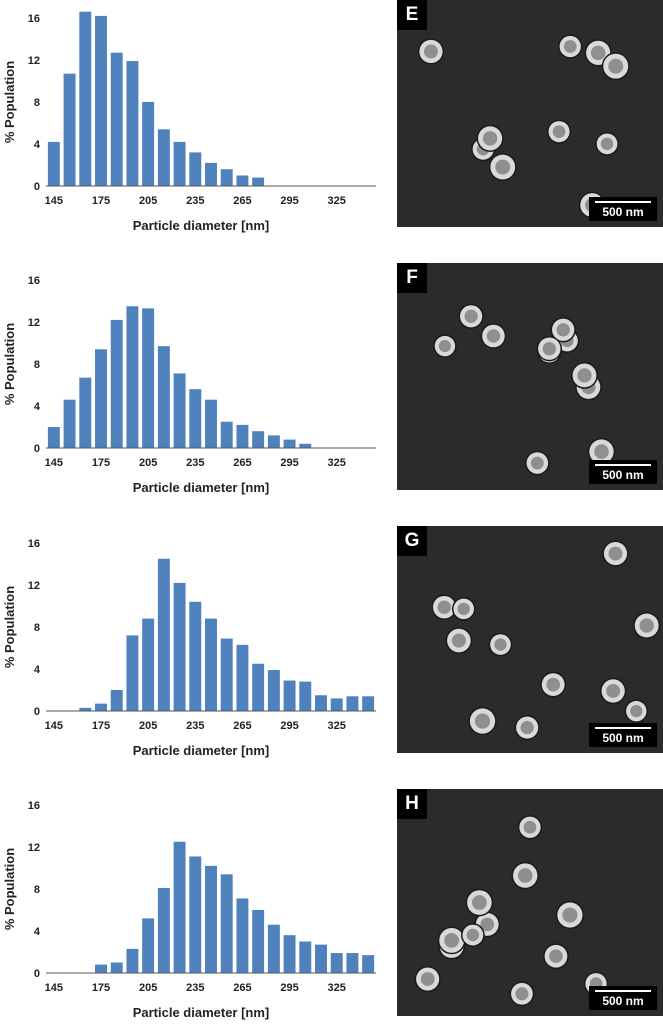  What do you see at coordinates (623, 212) in the screenshot?
I see `scale-bar-label-e: 500 nm` at bounding box center [623, 212].